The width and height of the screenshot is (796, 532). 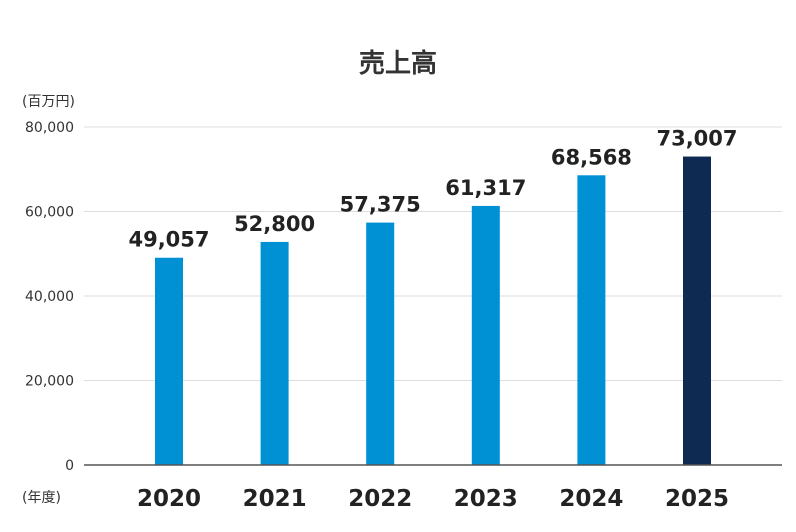 I want to click on x-tick-label-2023: 2023, so click(x=486, y=499).